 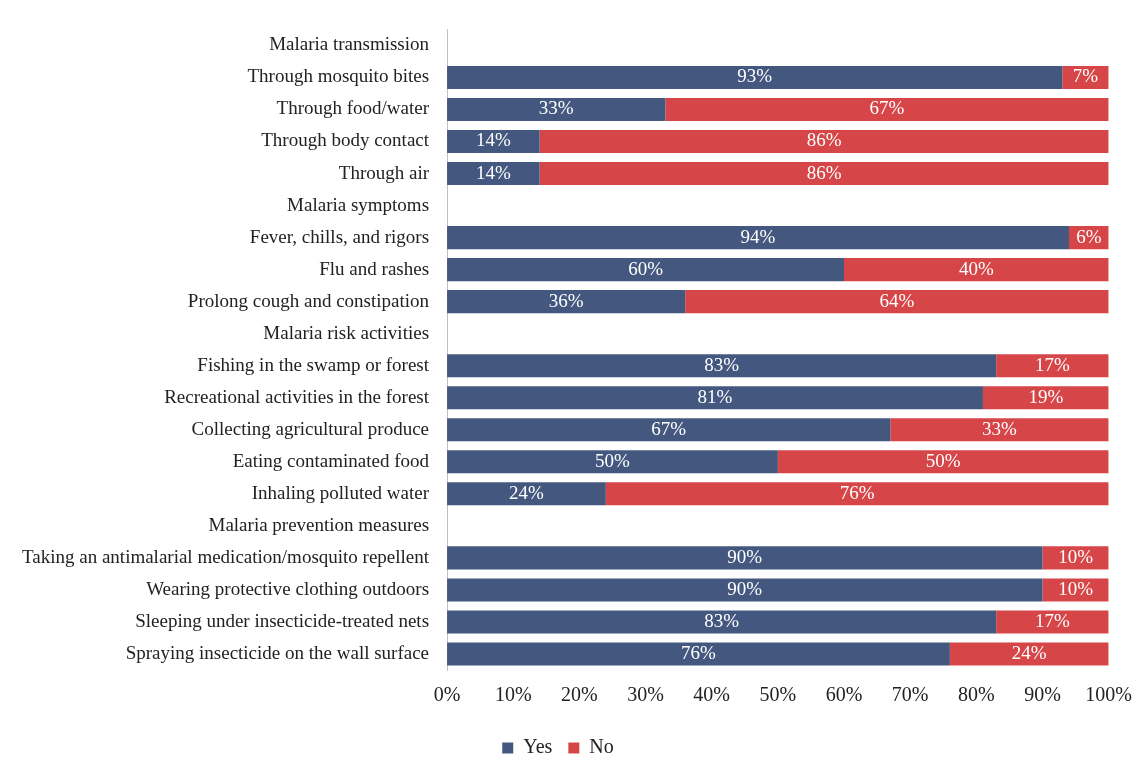 I want to click on x-tick-label: 70%, so click(x=910, y=694).